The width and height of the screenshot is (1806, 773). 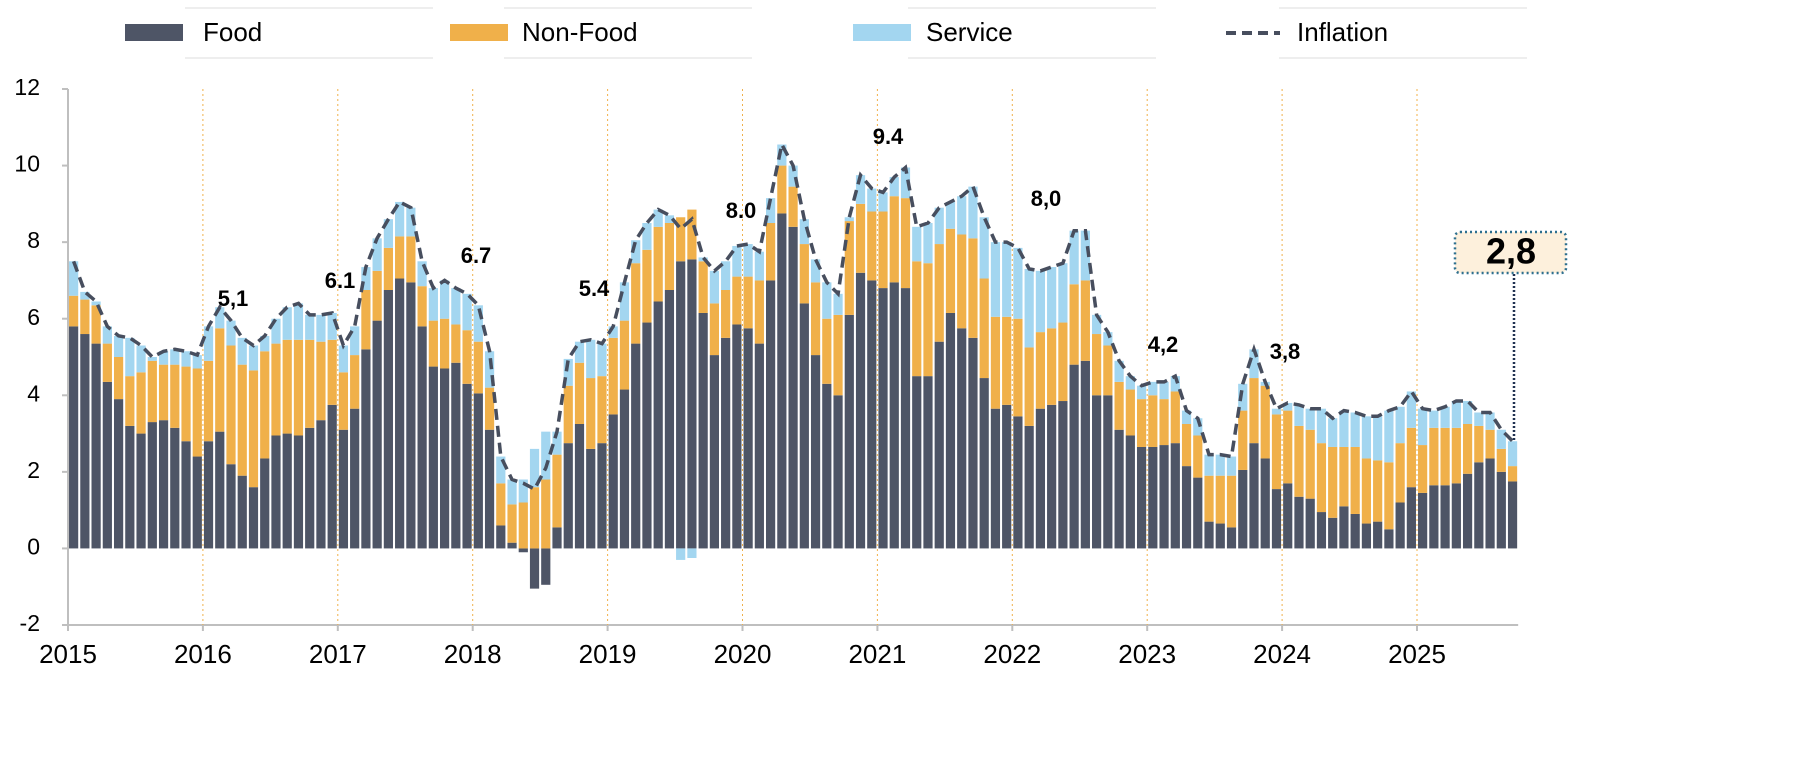 I want to click on legend-label: Non-Food, so click(x=580, y=32).